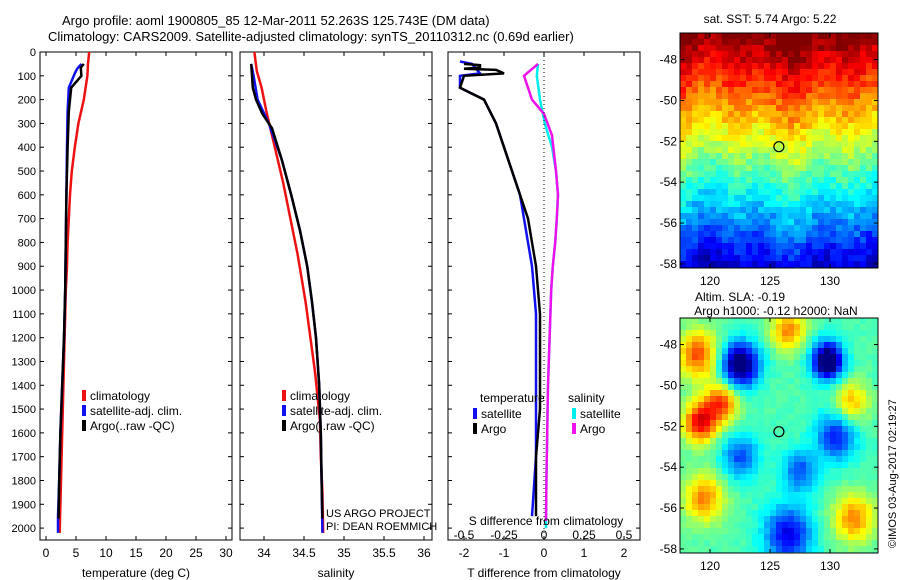 The height and width of the screenshot is (580, 900). What do you see at coordinates (33, 53) in the screenshot?
I see `y-tick-label: 0` at bounding box center [33, 53].